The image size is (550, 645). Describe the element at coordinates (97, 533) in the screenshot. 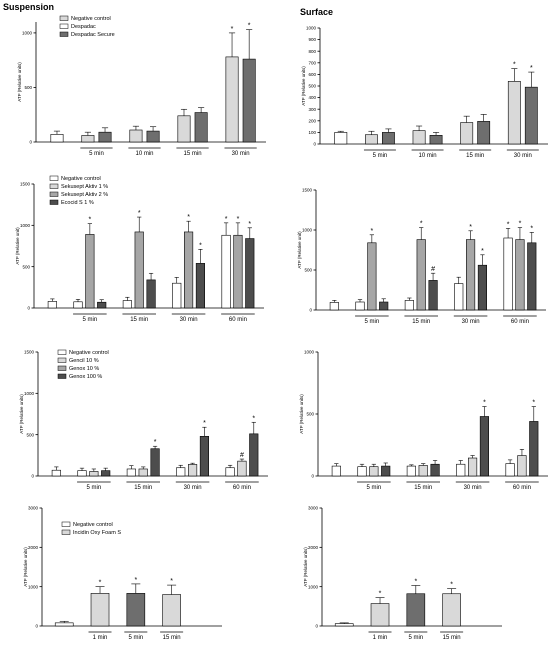

I see `legend-label: Incidin Oxy Foam S` at that location.